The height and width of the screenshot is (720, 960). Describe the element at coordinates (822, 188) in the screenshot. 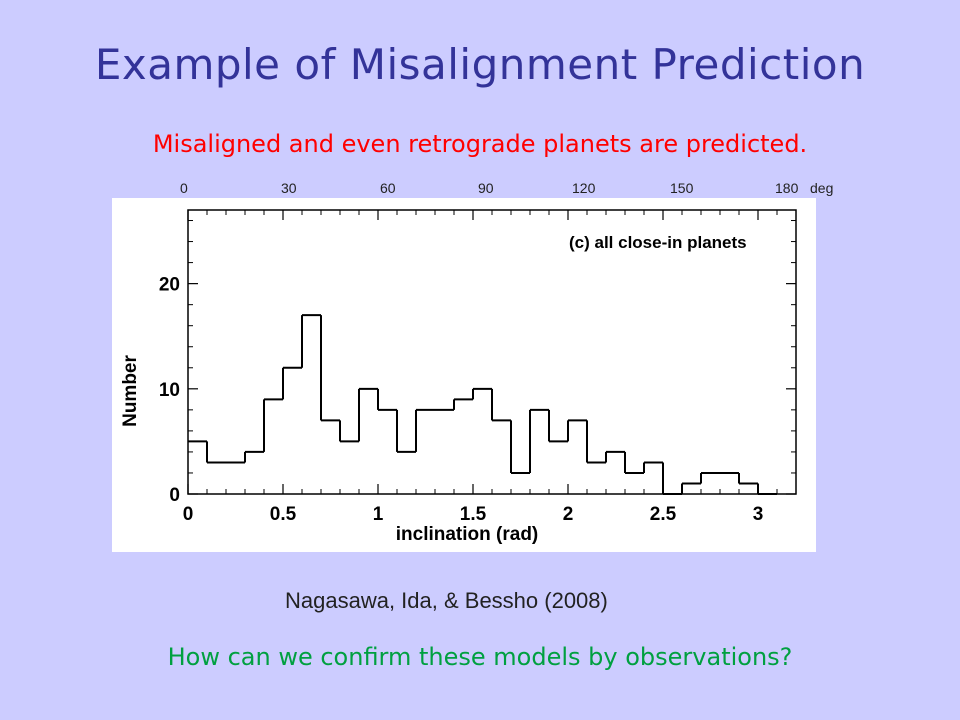

I see `degree-unit-label: deg` at that location.